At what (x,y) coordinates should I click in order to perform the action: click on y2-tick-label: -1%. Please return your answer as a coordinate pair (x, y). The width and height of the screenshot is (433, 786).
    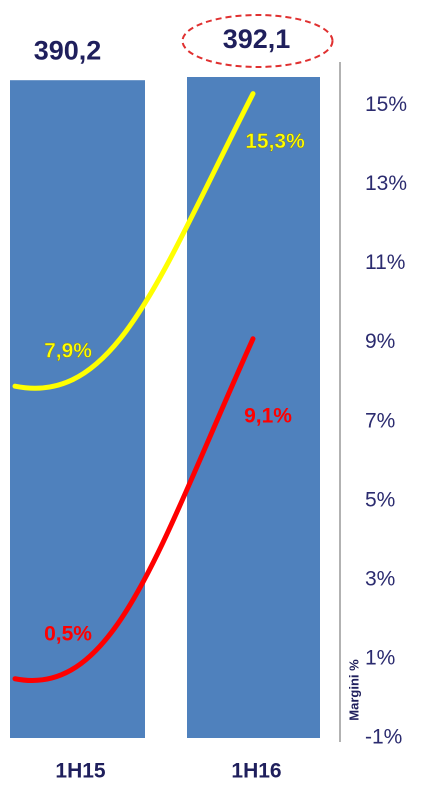
    Looking at the image, I should click on (383, 737).